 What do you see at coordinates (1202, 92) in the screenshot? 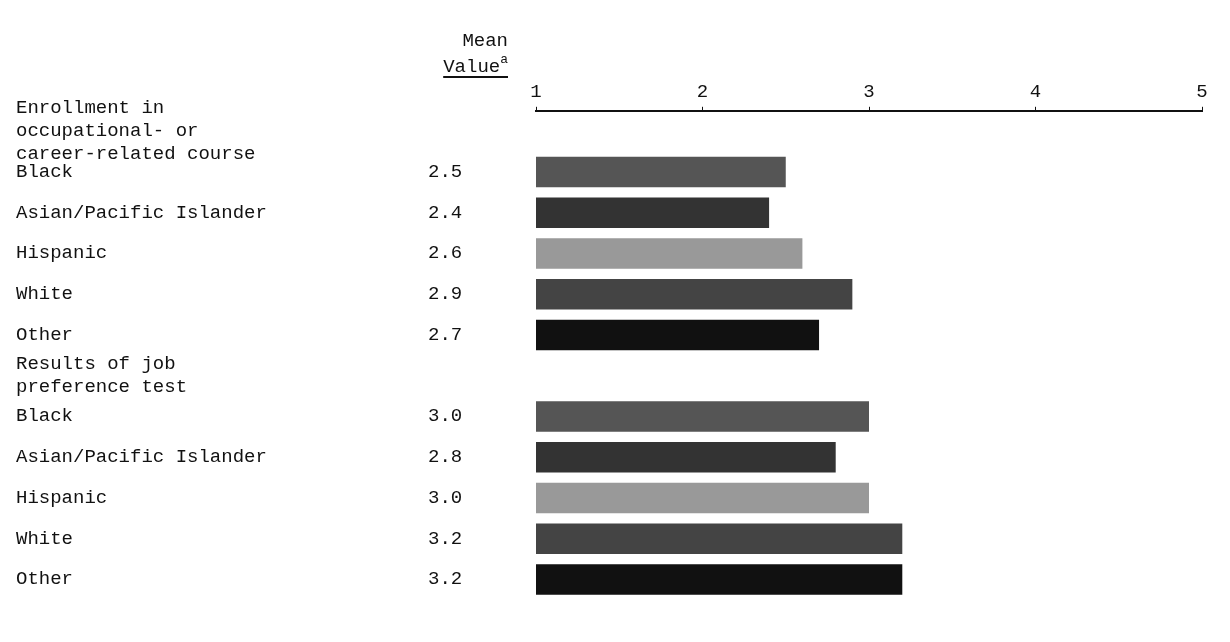
I see `x2-tick-label: 5` at bounding box center [1202, 92].